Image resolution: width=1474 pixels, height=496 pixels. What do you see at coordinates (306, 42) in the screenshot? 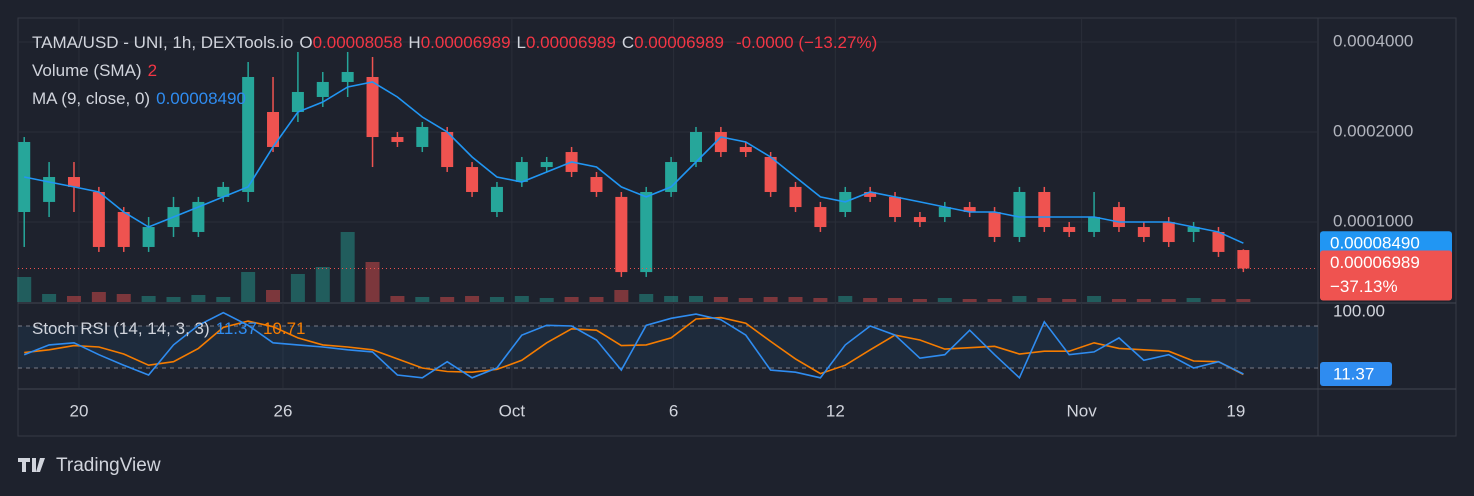
I see `ohlc-key: O` at bounding box center [306, 42].